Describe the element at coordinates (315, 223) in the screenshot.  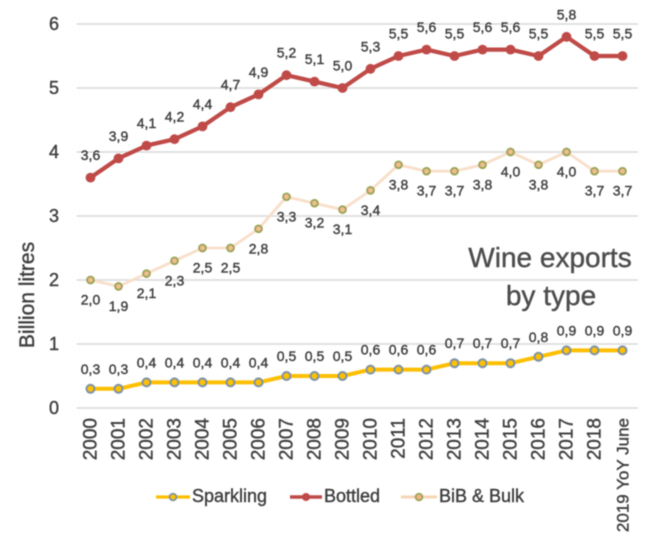
I see `svg-text: 3,2` at that location.